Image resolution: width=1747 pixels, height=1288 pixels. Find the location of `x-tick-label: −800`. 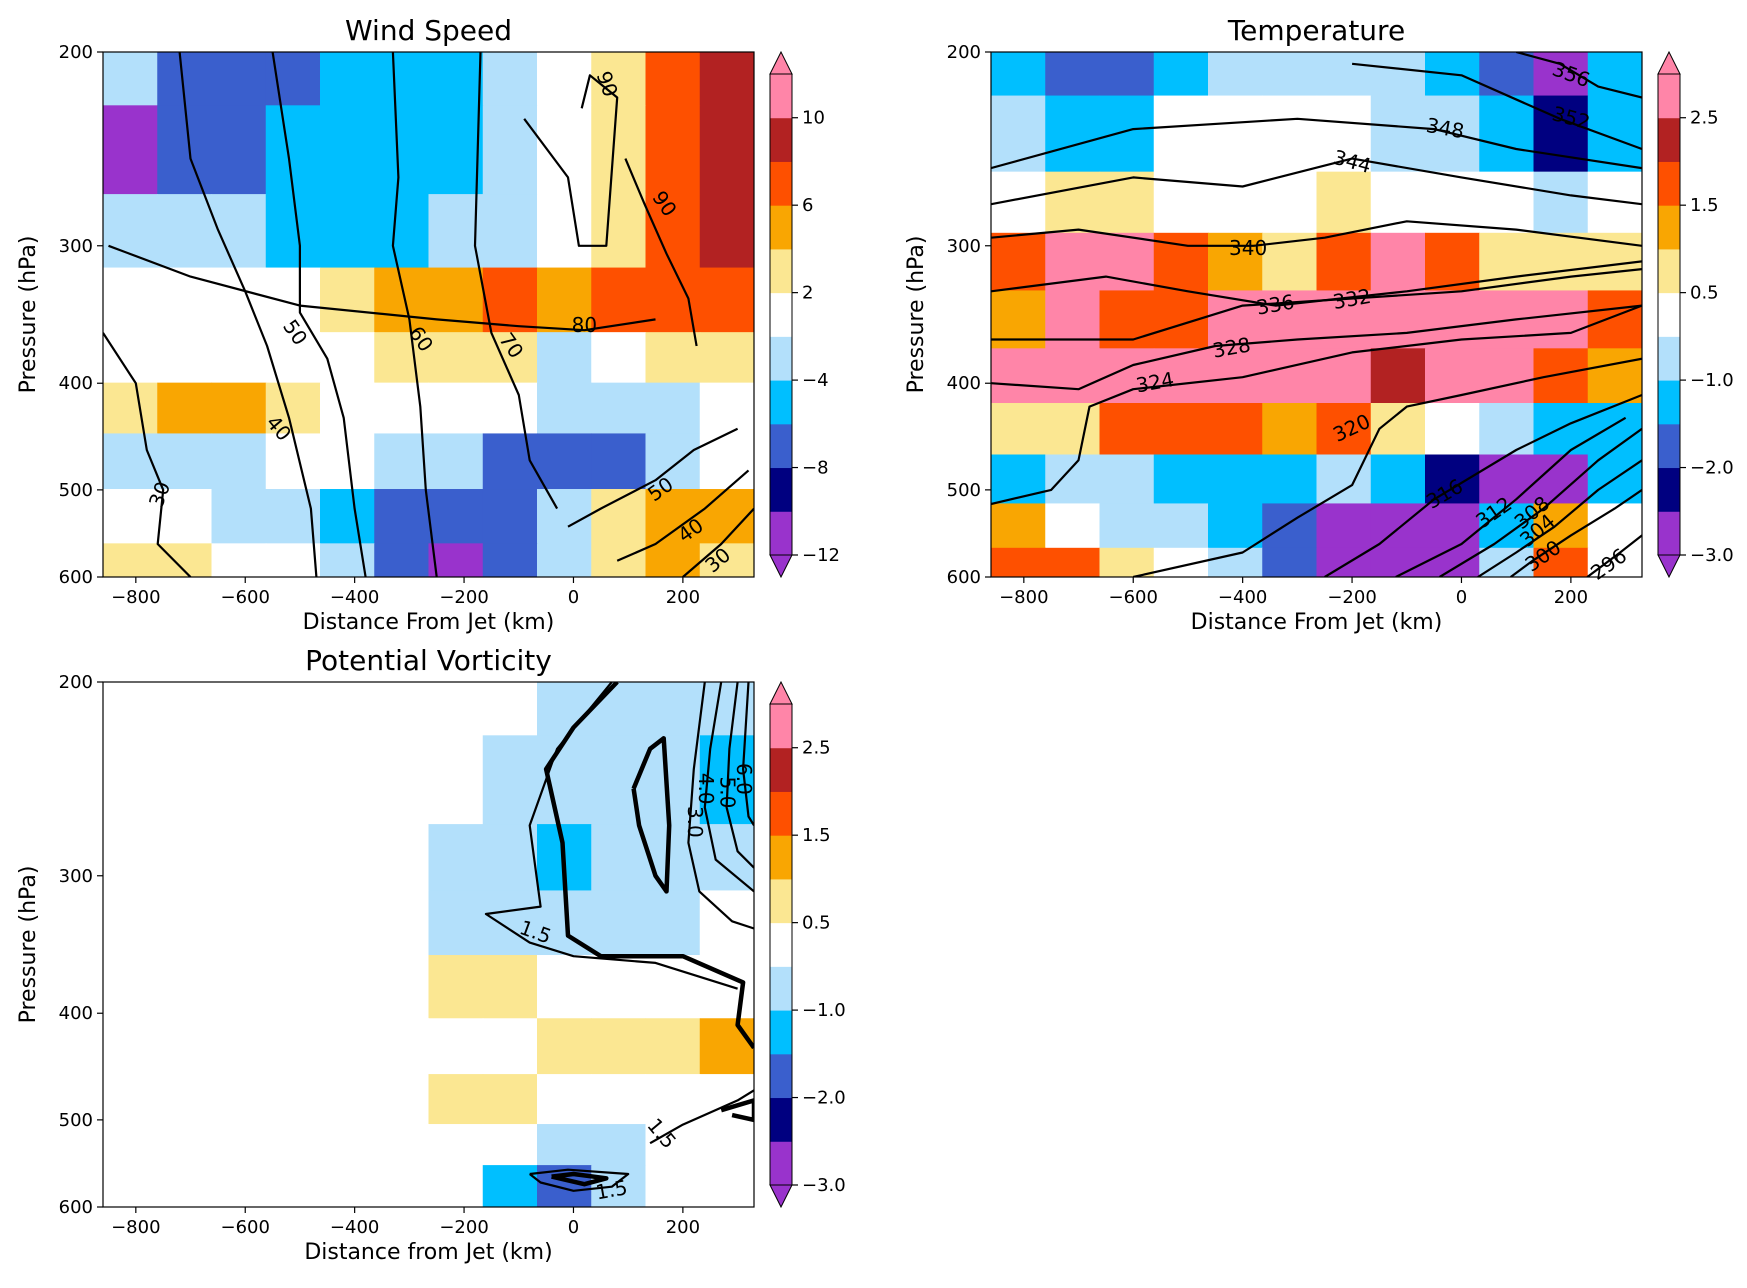

x-tick-label: −800 is located at coordinates (135, 1227).